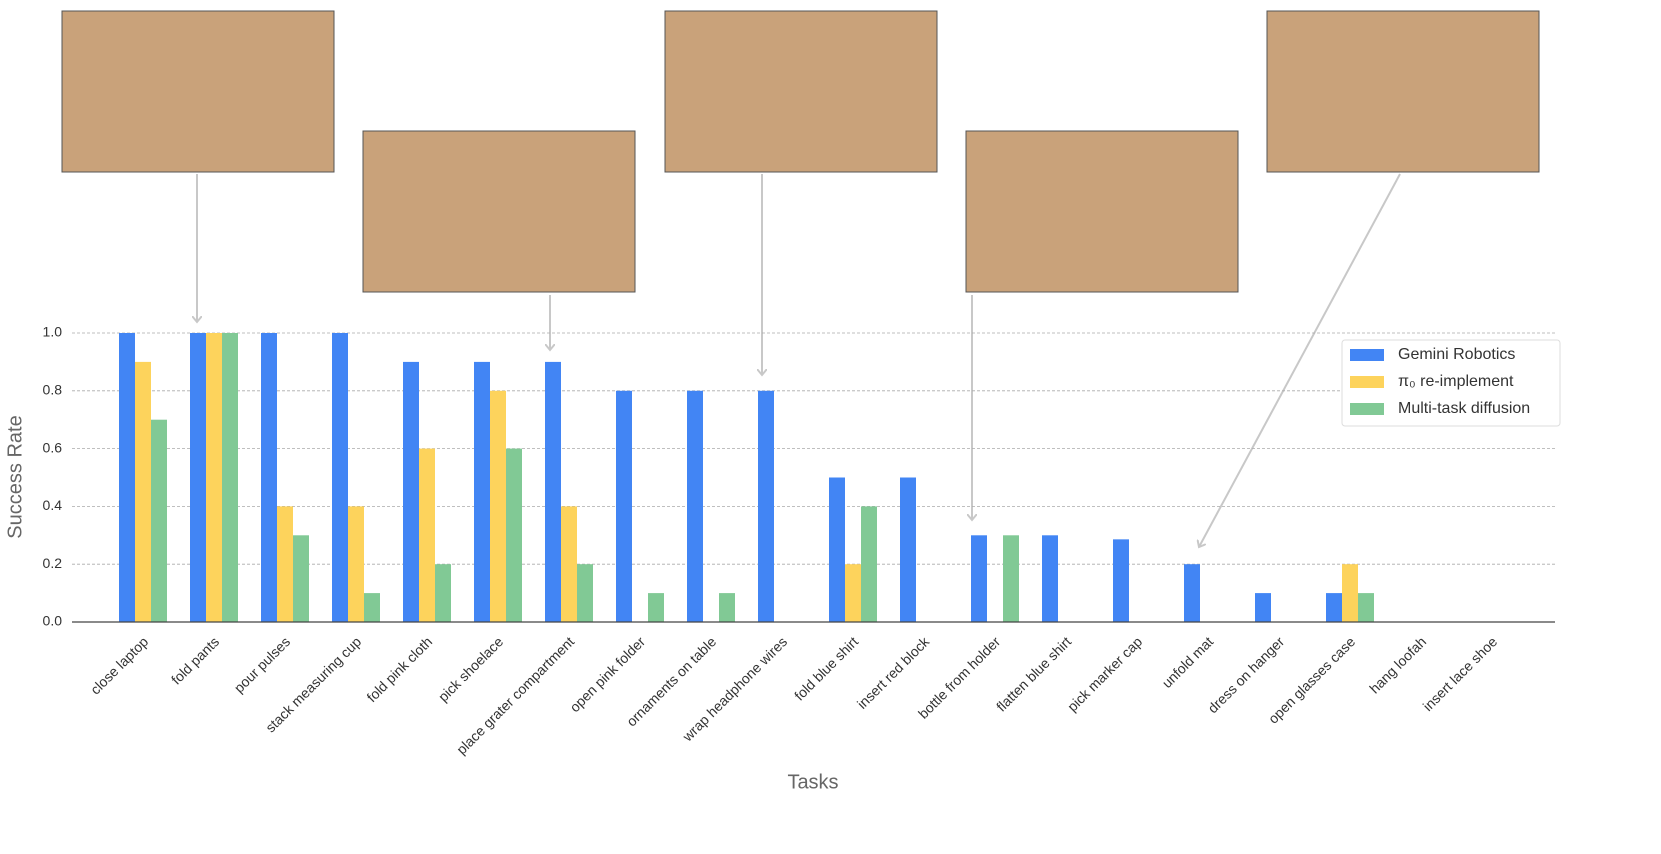 The height and width of the screenshot is (854, 1661). I want to click on y-tick-label: 1.0, so click(53, 332).